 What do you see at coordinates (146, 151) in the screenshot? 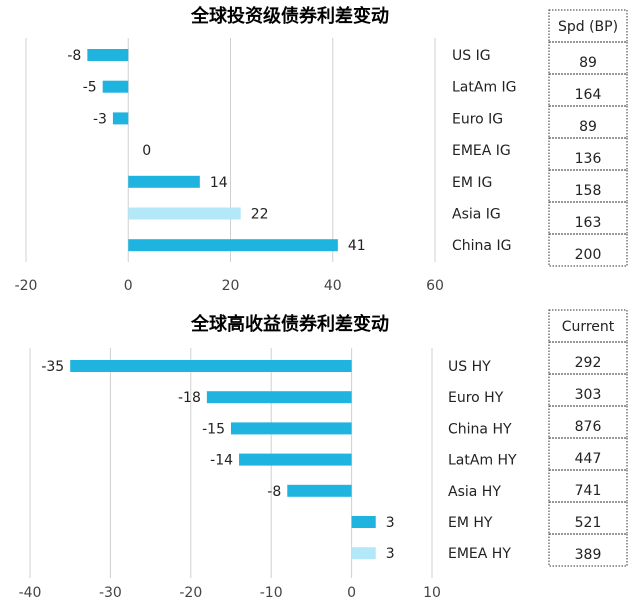
I see `data-label: 0` at bounding box center [146, 151].